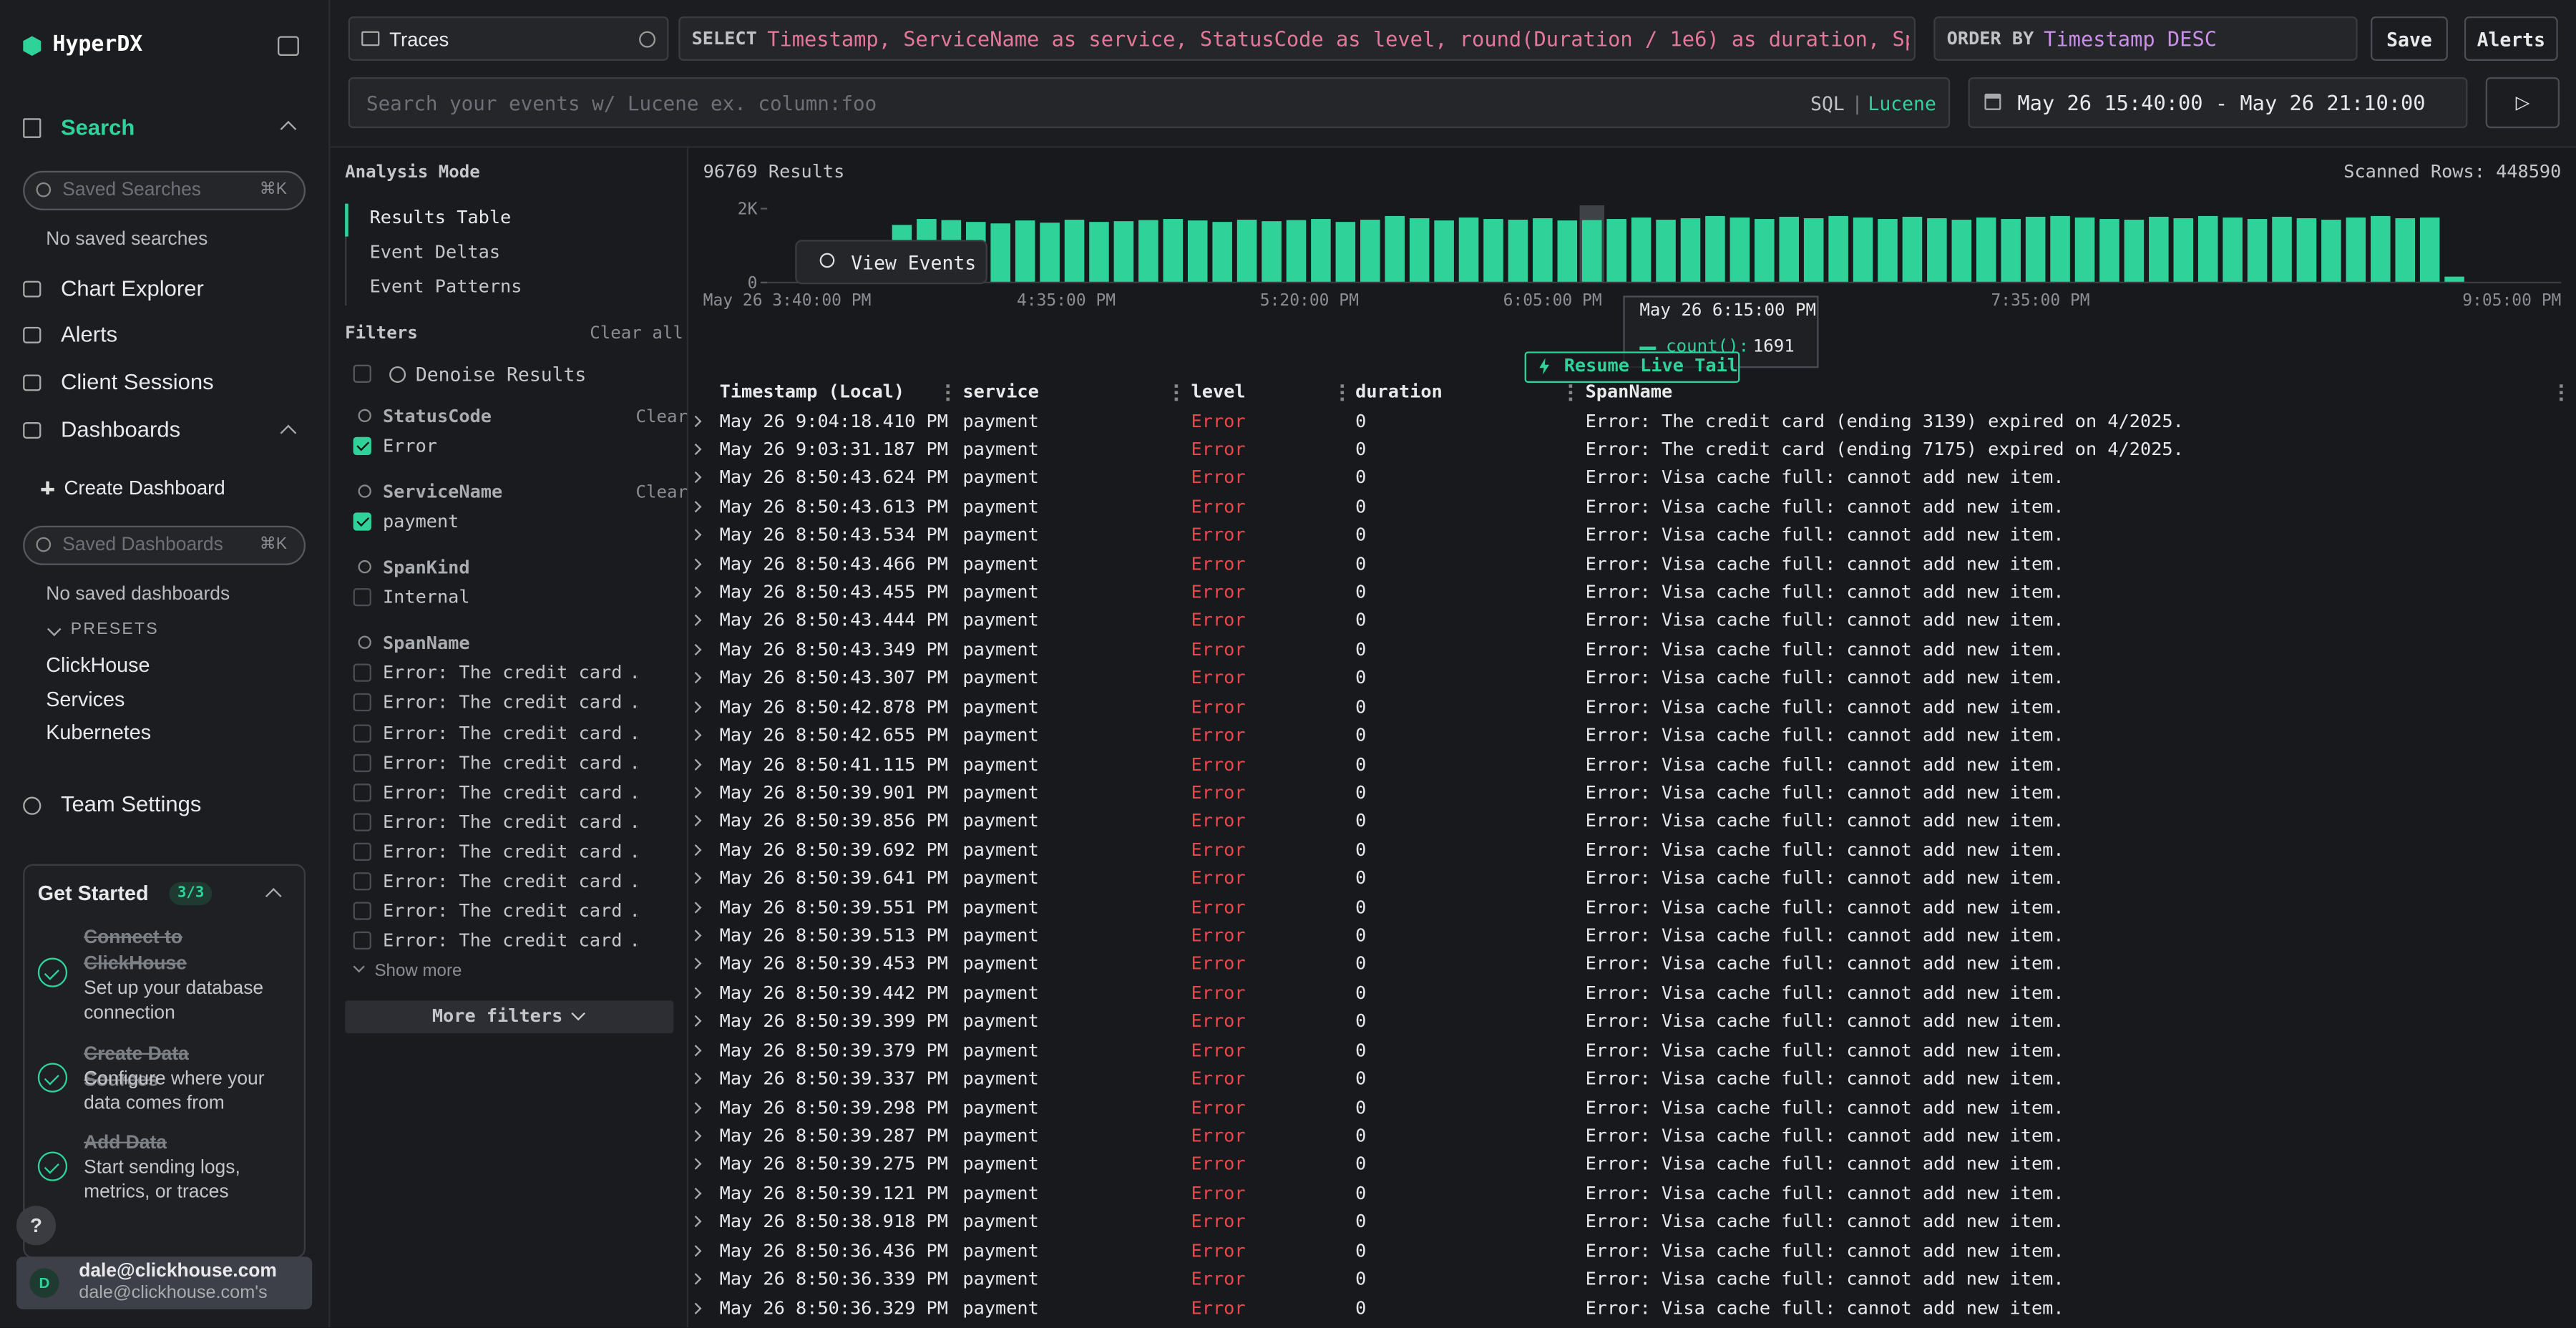  What do you see at coordinates (636, 333) in the screenshot?
I see `clear-all: Clear all` at bounding box center [636, 333].